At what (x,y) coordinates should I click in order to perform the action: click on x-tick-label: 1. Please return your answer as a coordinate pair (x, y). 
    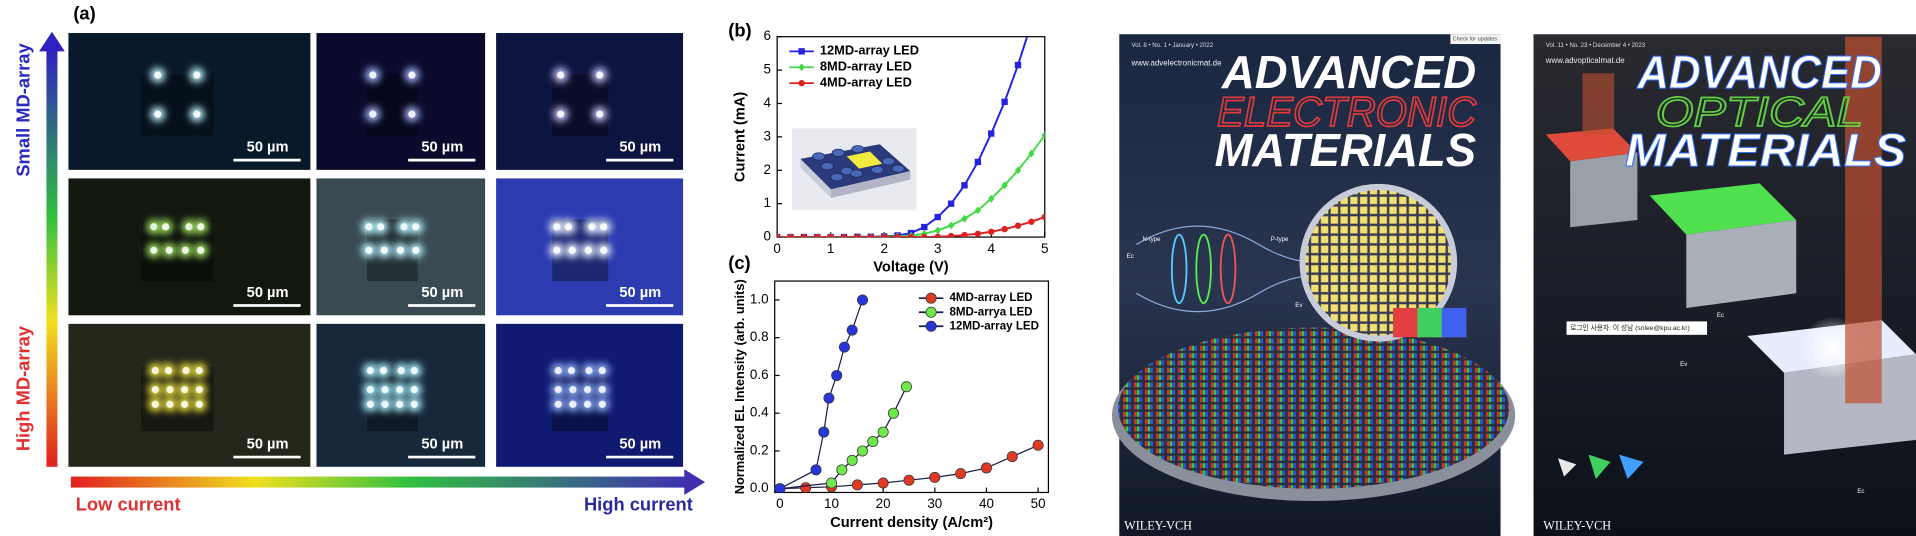
    Looking at the image, I should click on (830, 248).